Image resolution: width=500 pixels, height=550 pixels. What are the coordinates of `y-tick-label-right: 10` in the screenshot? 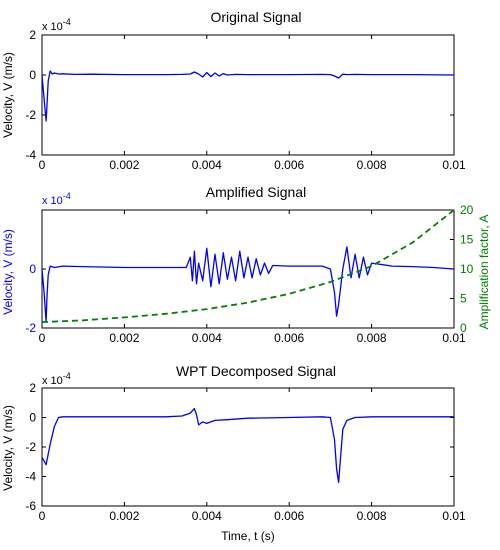 It's located at (467, 269).